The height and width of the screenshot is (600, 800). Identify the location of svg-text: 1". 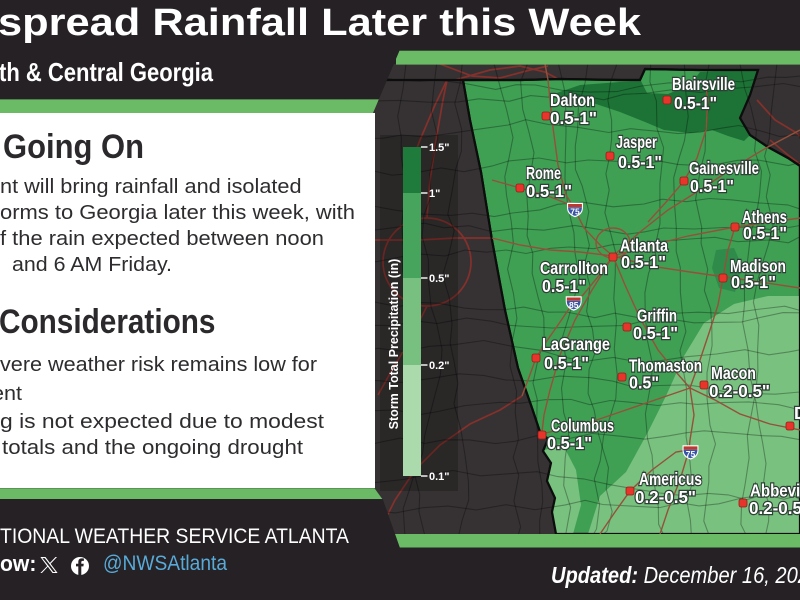
(434, 194).